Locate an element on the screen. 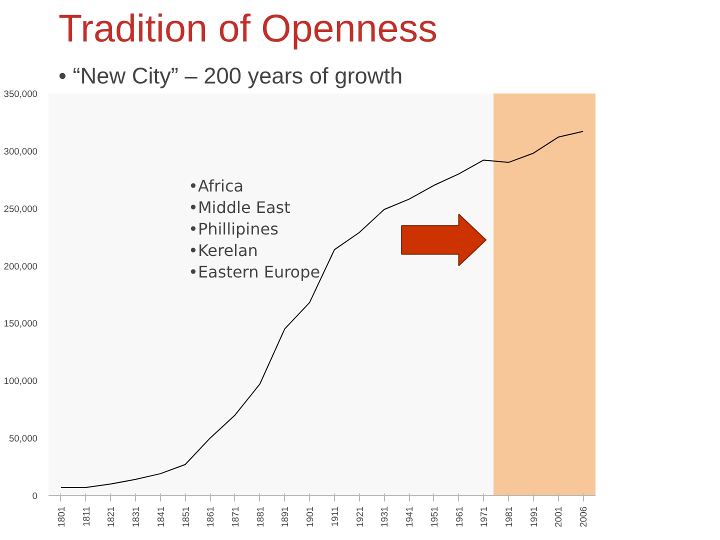 The width and height of the screenshot is (720, 540). x-tick-label: 1951 is located at coordinates (434, 517).